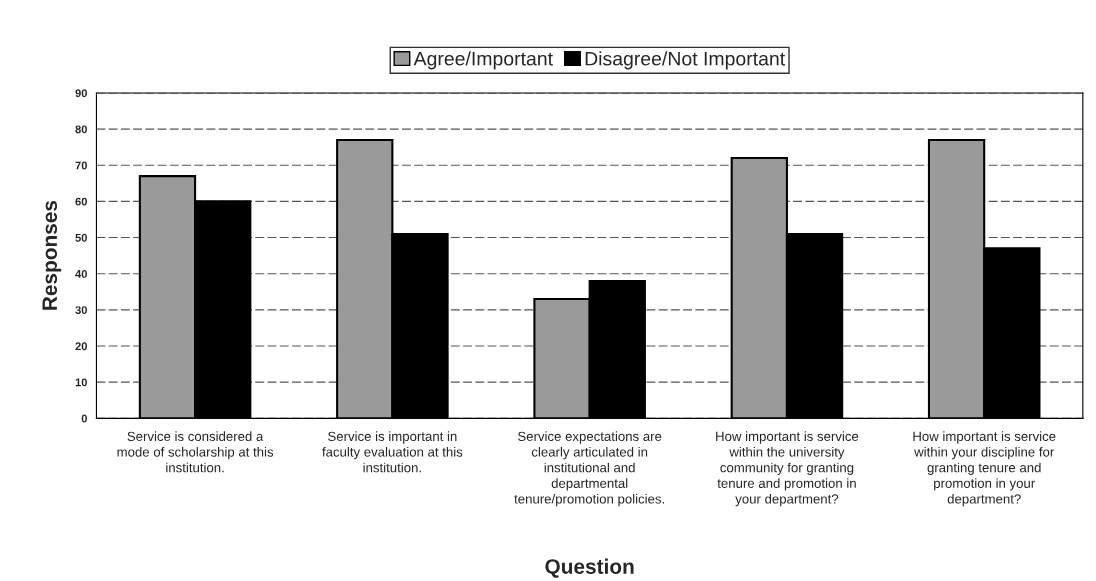 This screenshot has height=581, width=1096. Describe the element at coordinates (81, 382) in the screenshot. I see `y-tick-label: 10` at that location.